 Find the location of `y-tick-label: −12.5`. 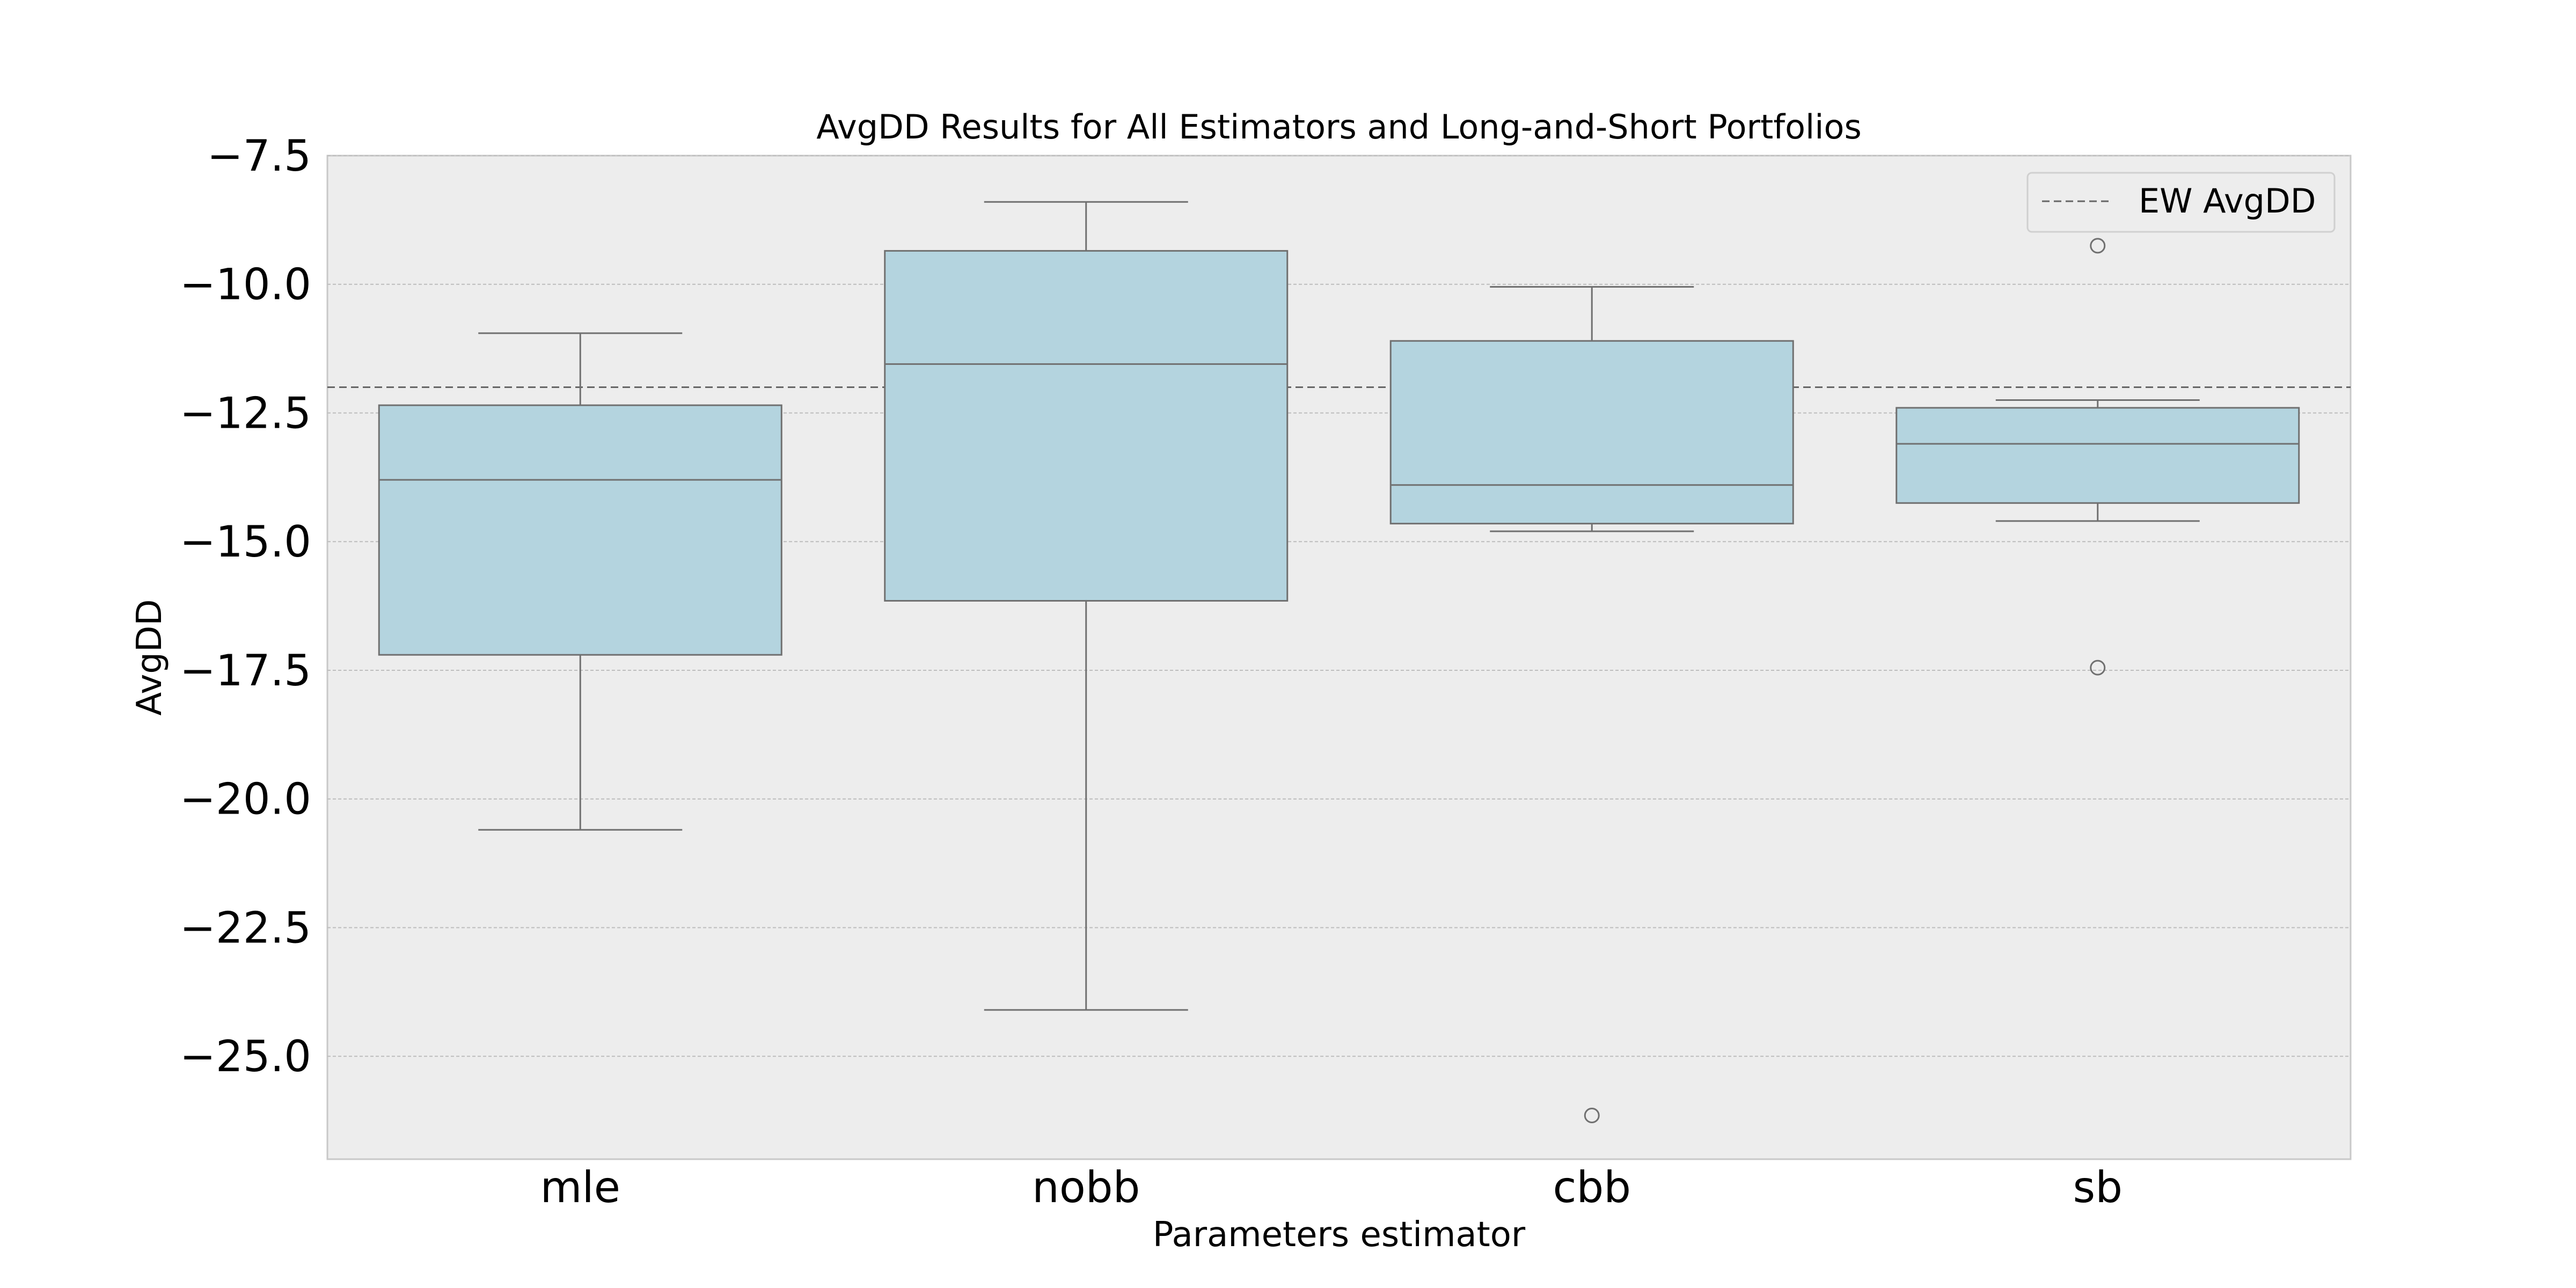

y-tick-label: −12.5 is located at coordinates (245, 413).